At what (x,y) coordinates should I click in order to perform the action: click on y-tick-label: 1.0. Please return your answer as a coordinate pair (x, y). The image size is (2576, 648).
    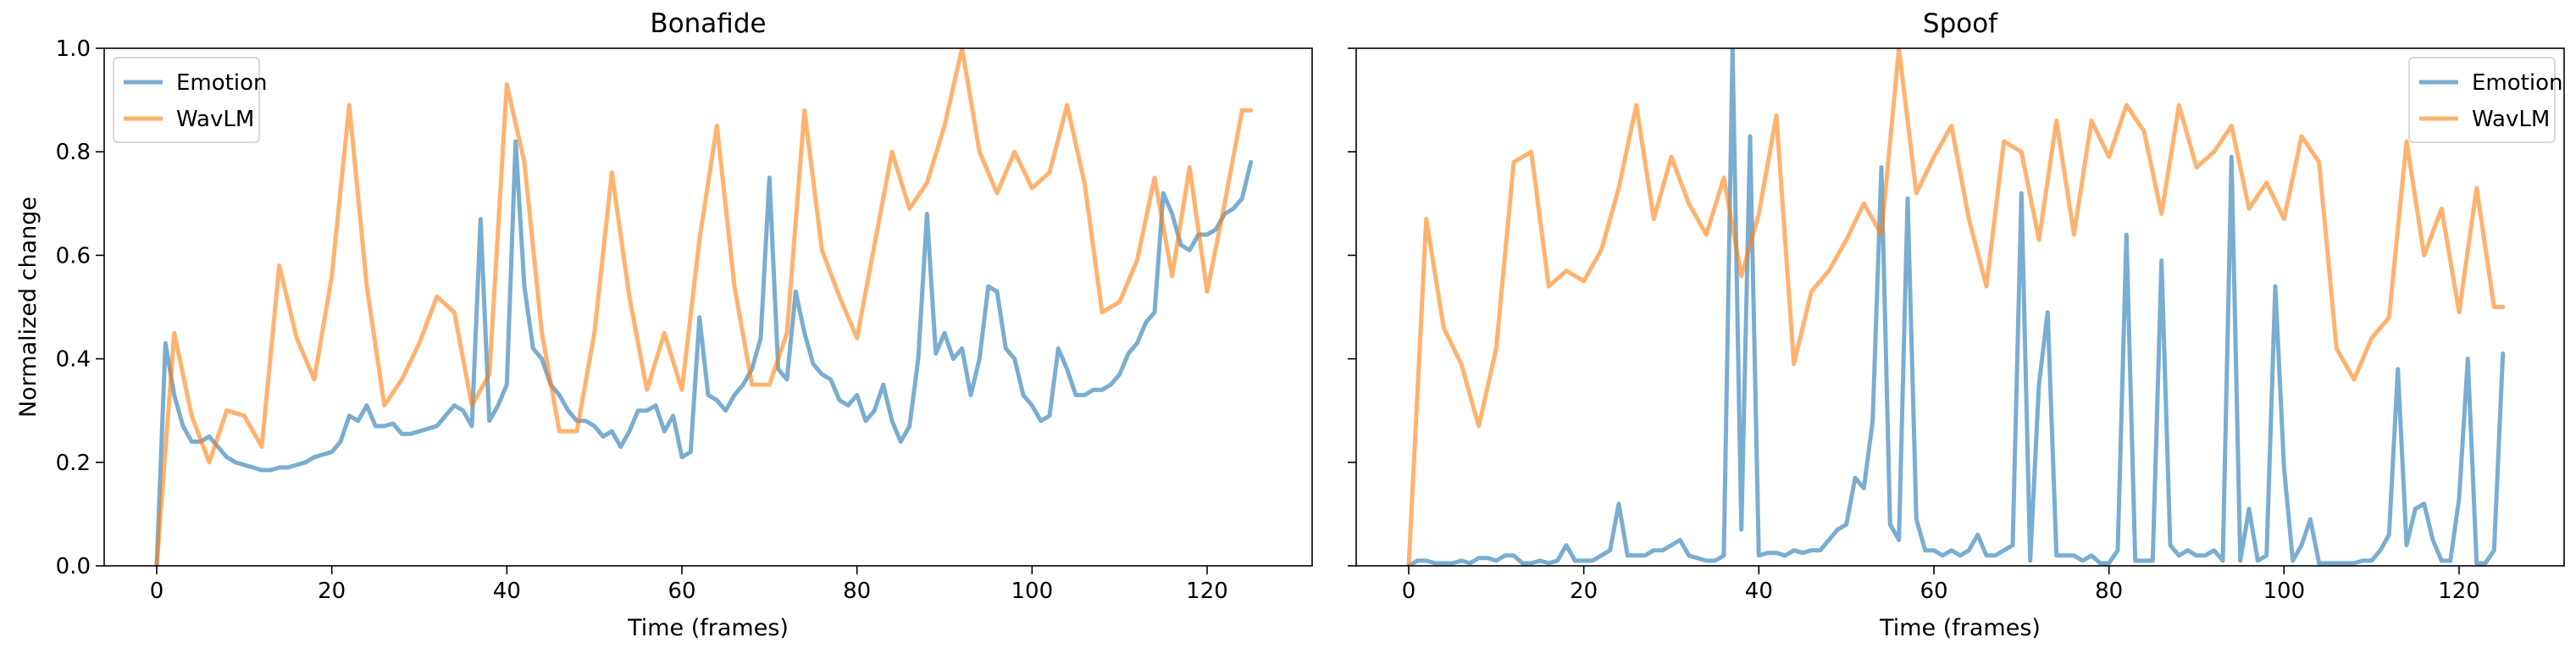
    Looking at the image, I should click on (73, 49).